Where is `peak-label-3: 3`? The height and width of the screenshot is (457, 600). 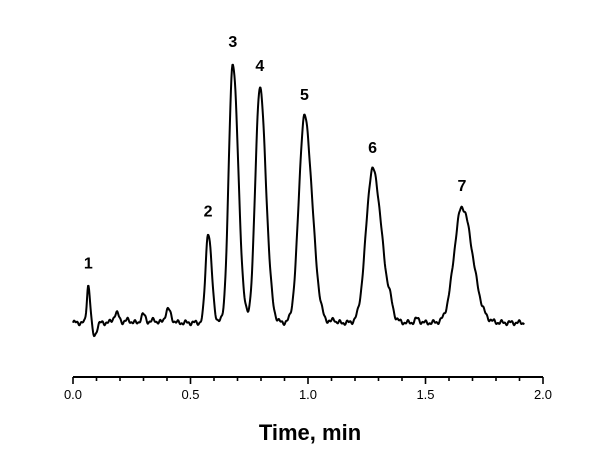 peak-label-3: 3 is located at coordinates (232, 42).